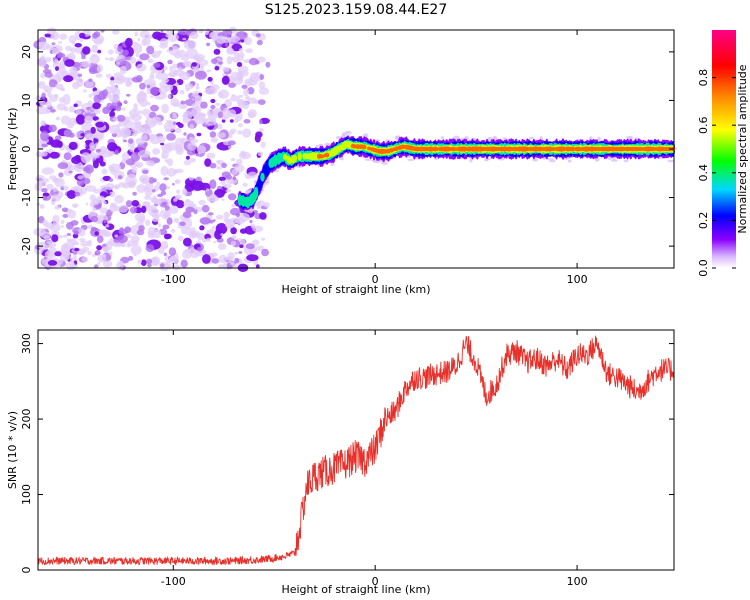 The height and width of the screenshot is (600, 750). Describe the element at coordinates (577, 581) in the screenshot. I see `snr-x-tick-label: 100` at that location.